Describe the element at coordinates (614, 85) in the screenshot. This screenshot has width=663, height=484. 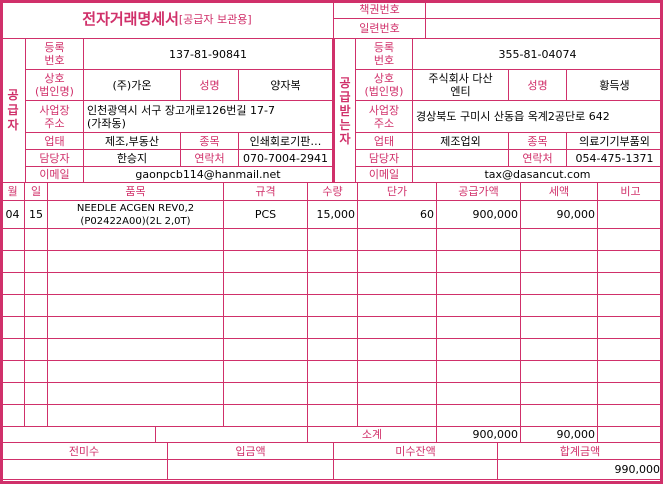
I see `receiver-name: 황득생` at that location.